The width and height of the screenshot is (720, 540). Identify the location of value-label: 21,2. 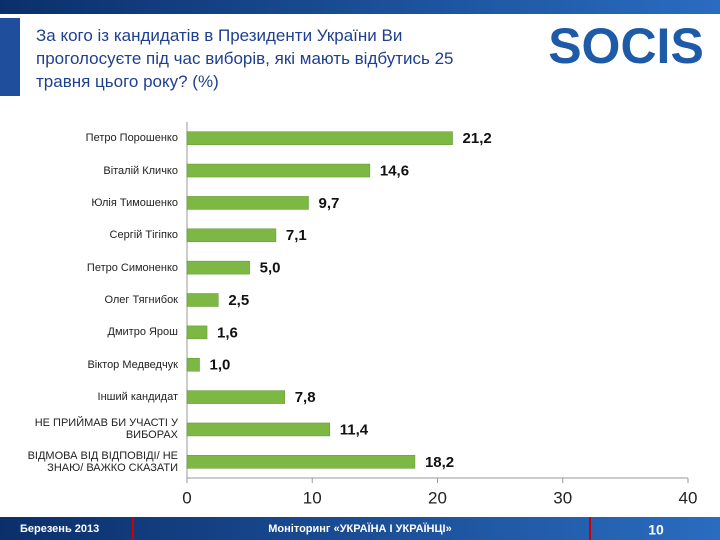
(477, 138).